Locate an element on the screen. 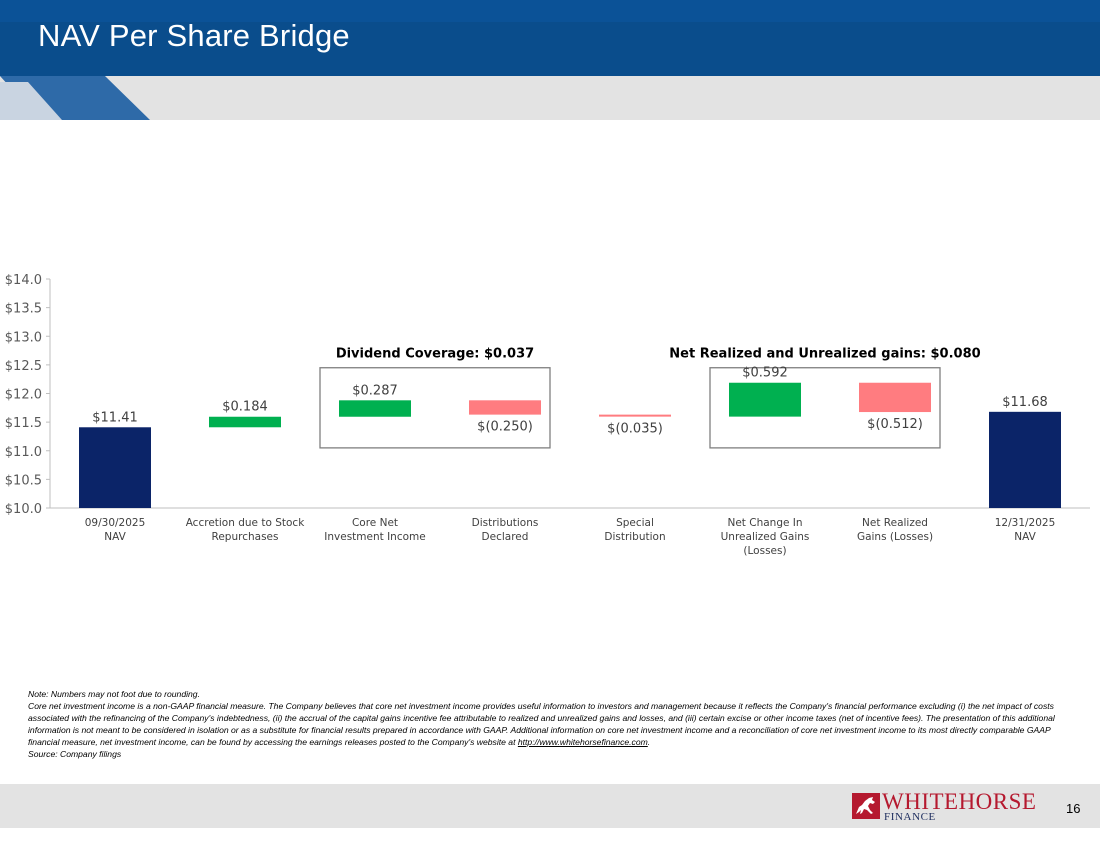 Image resolution: width=1100 pixels, height=849 pixels. x-tick-label: Repurchases is located at coordinates (245, 537).